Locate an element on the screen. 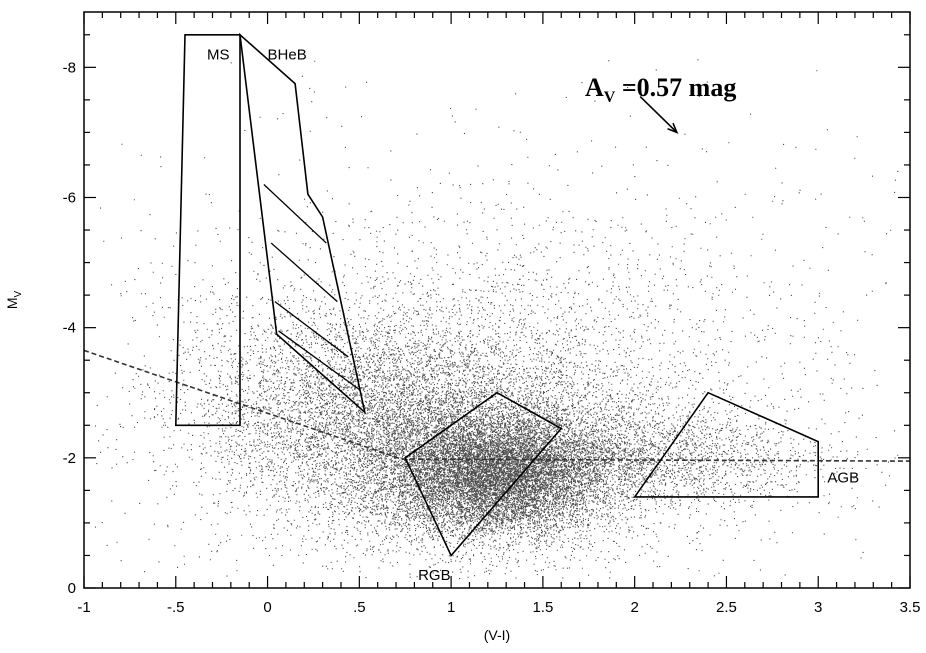 The image size is (926, 653). y-tick-label: -6 is located at coordinates (69, 197).